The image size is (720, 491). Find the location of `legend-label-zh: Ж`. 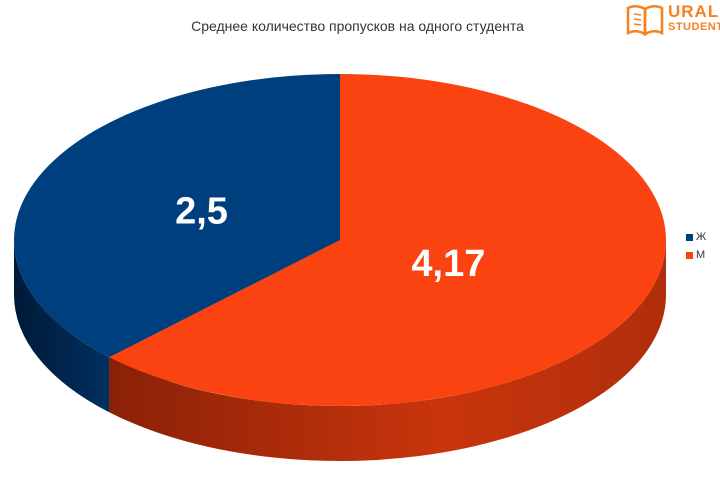

legend-label-zh: Ж is located at coordinates (701, 237).